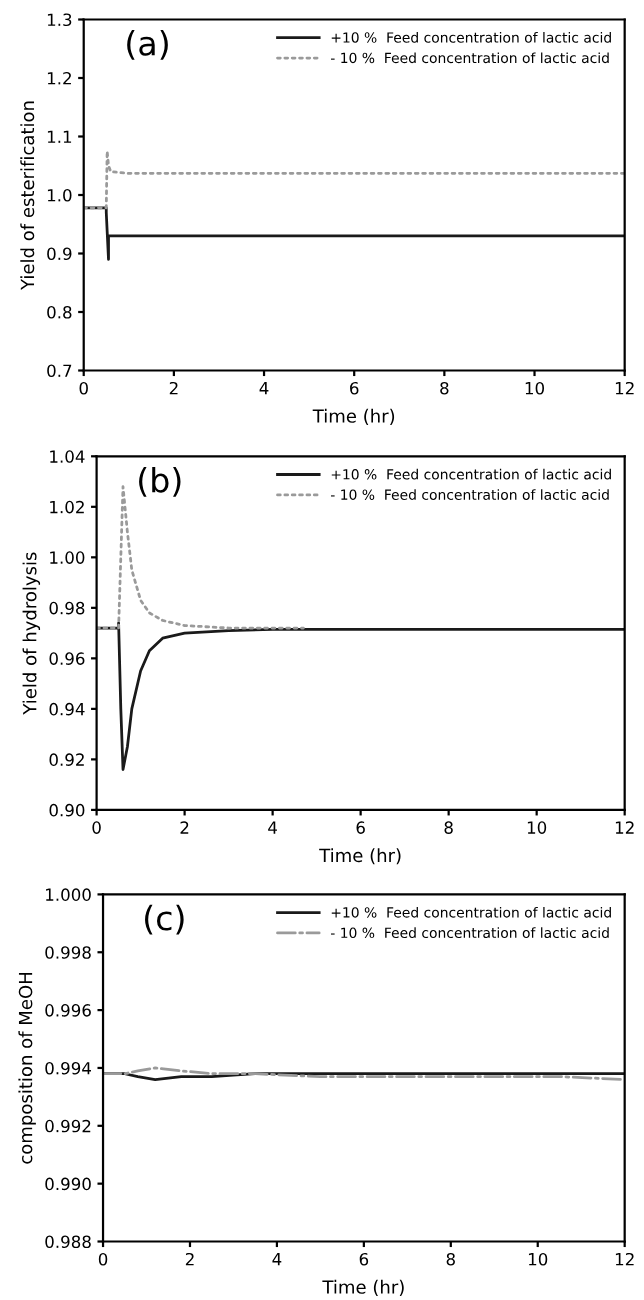 The height and width of the screenshot is (1300, 644). I want to click on y-tick-label: 0.998, so click(68, 952).